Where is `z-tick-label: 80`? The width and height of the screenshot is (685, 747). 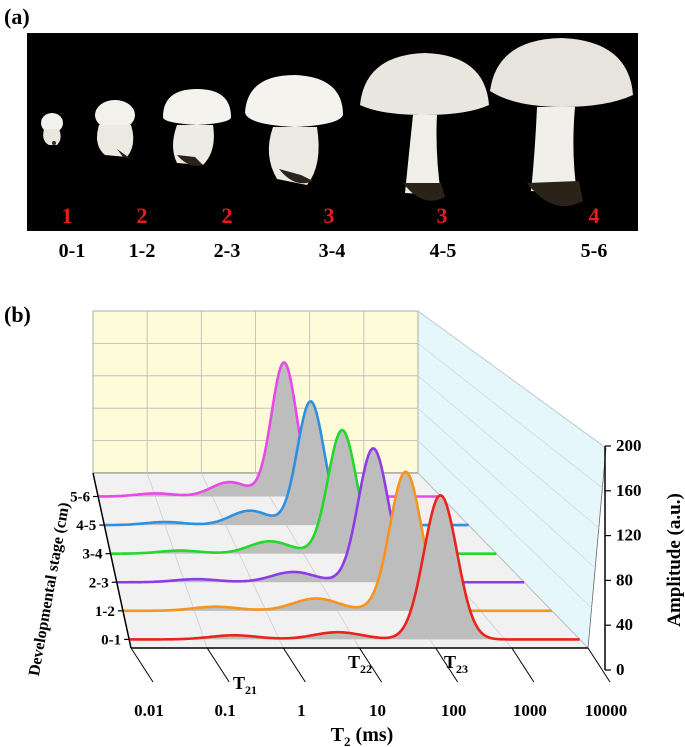
z-tick-label: 80 is located at coordinates (624, 579).